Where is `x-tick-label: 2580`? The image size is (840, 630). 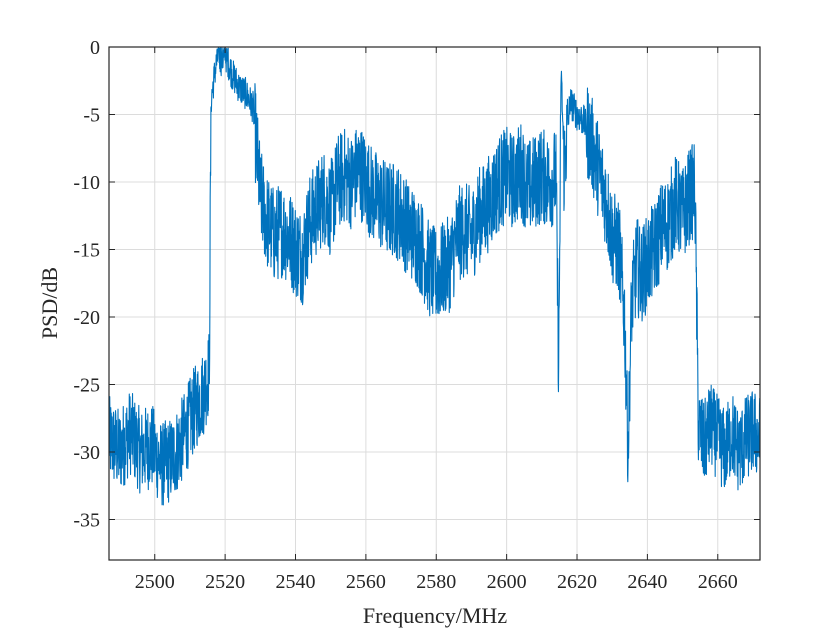 x-tick-label: 2580 is located at coordinates (436, 582).